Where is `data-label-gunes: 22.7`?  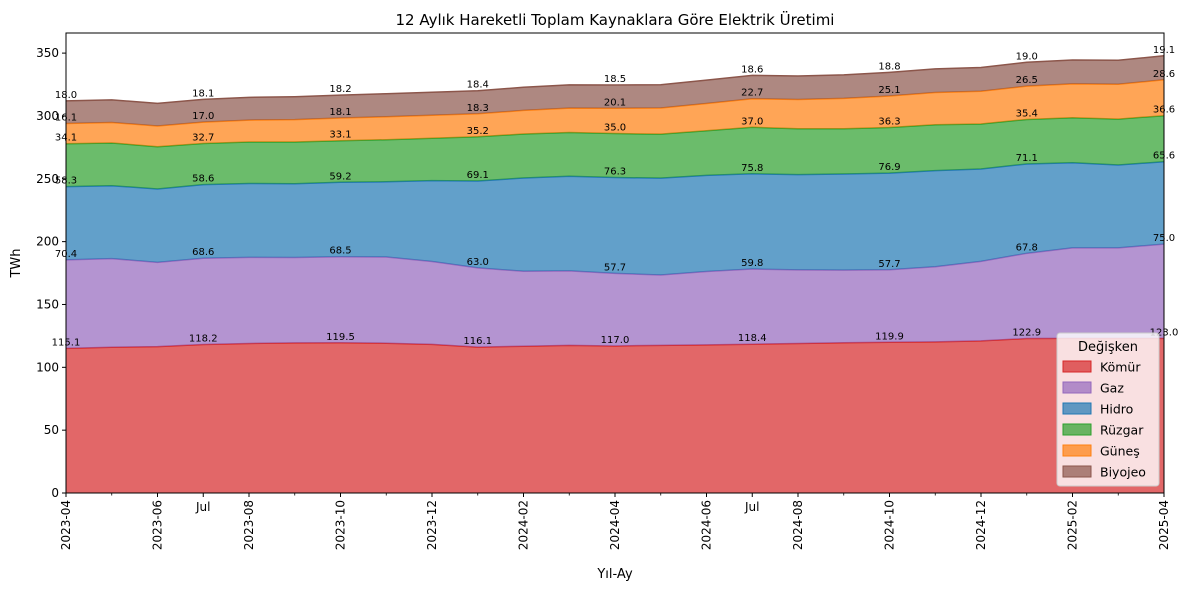
data-label-gunes: 22.7 is located at coordinates (752, 93).